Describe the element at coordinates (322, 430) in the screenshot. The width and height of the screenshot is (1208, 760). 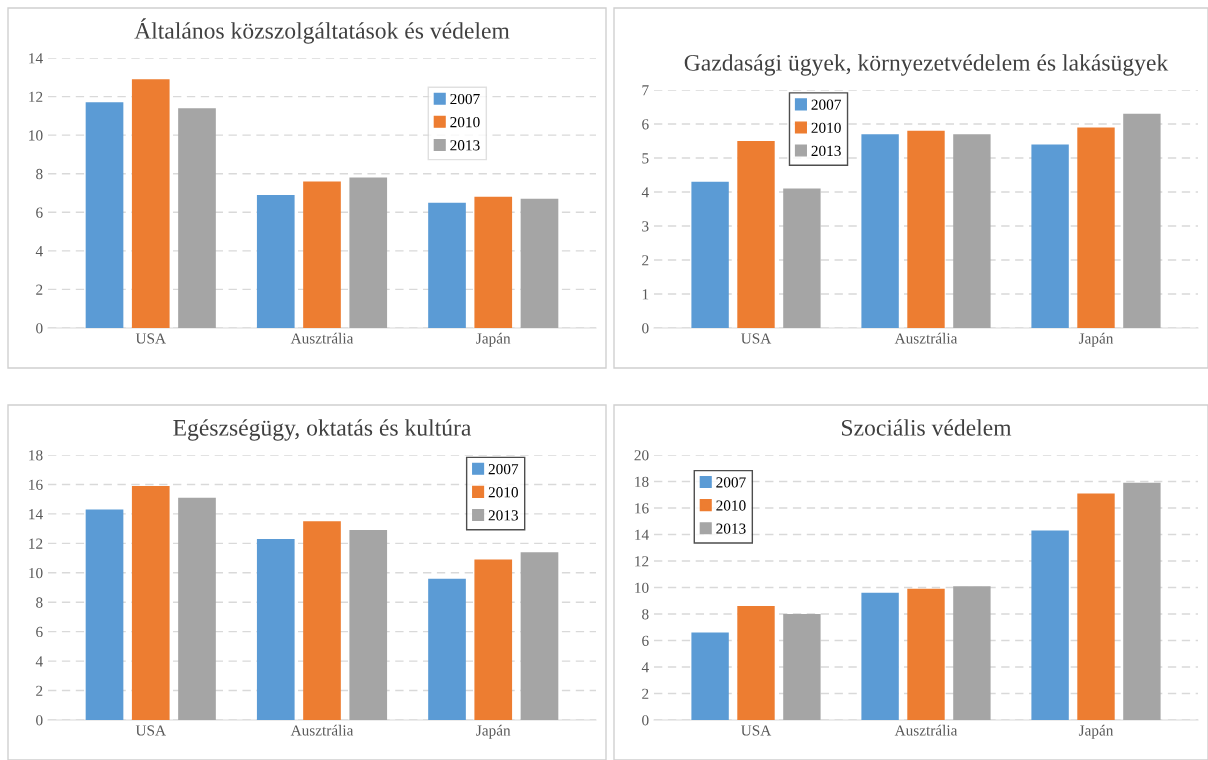
I see `chart-title: Egészségügy, oktatás és kultúra` at that location.